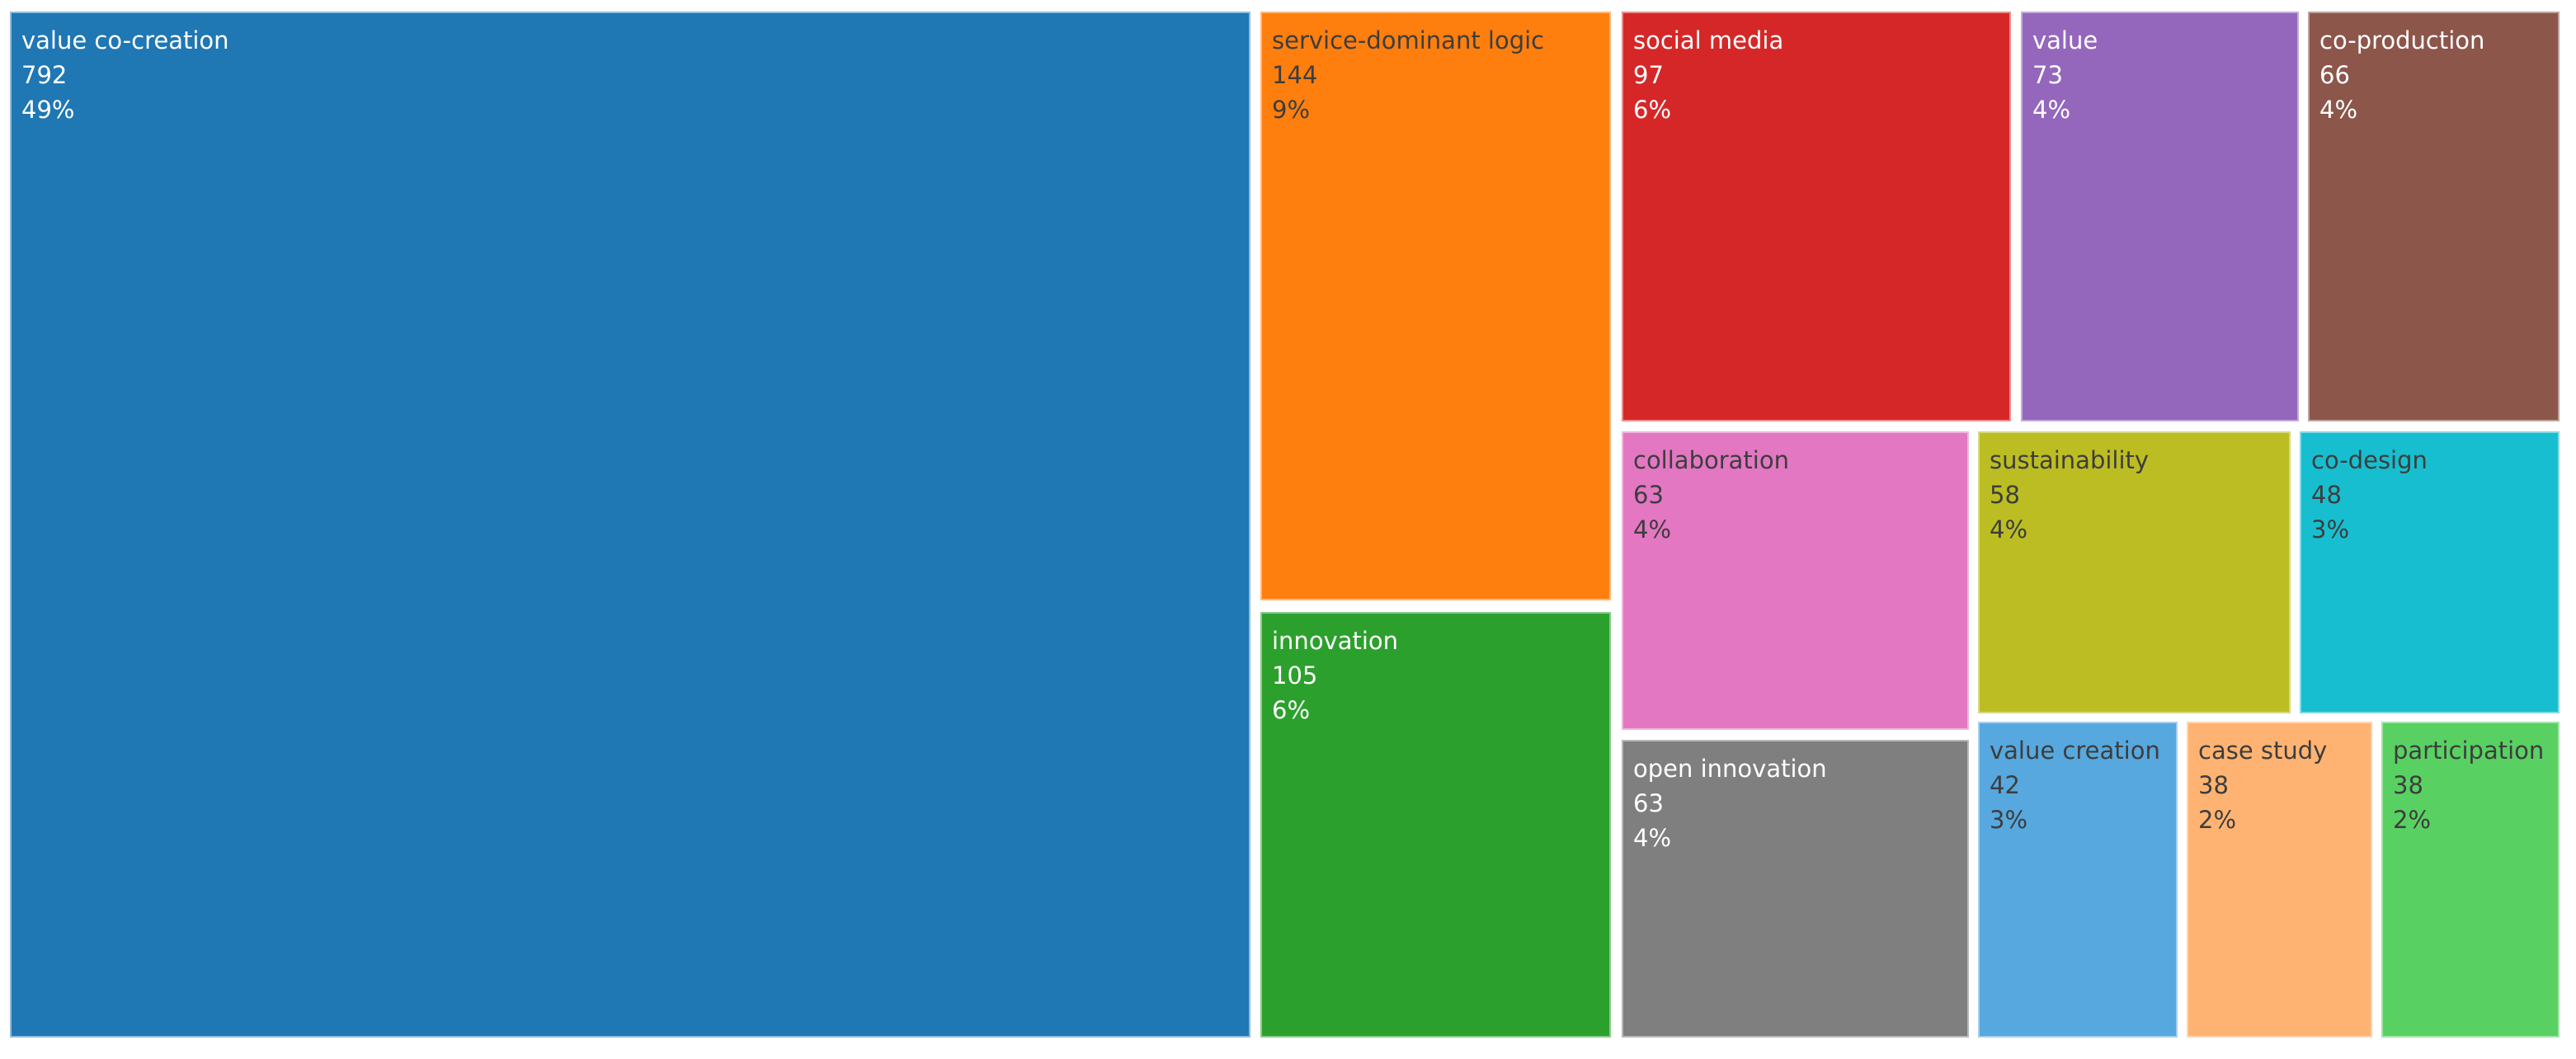  Describe the element at coordinates (2279, 880) in the screenshot. I see `treemap-tile-case-study: case study 38 2%` at that location.